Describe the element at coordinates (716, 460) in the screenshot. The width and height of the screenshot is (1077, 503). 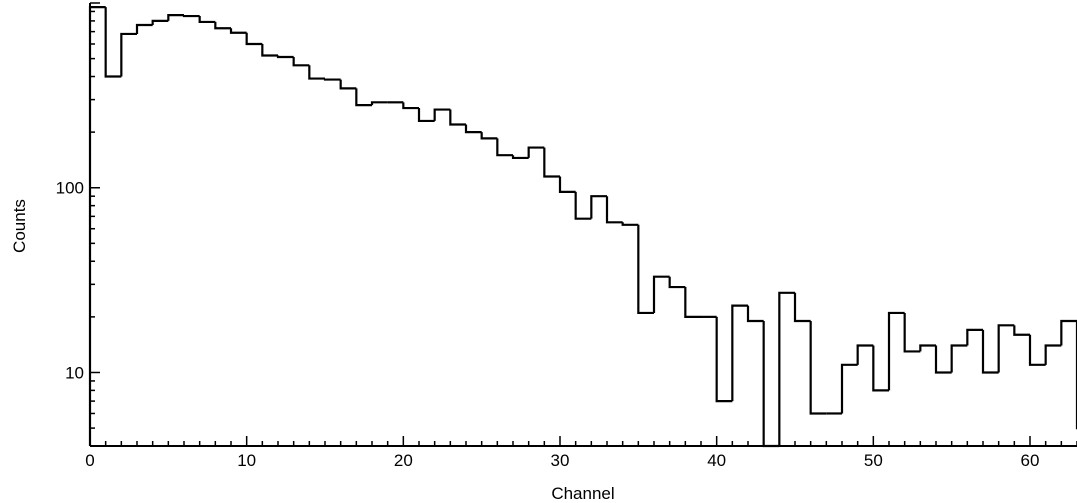
I see `x-tick-label: 40` at that location.